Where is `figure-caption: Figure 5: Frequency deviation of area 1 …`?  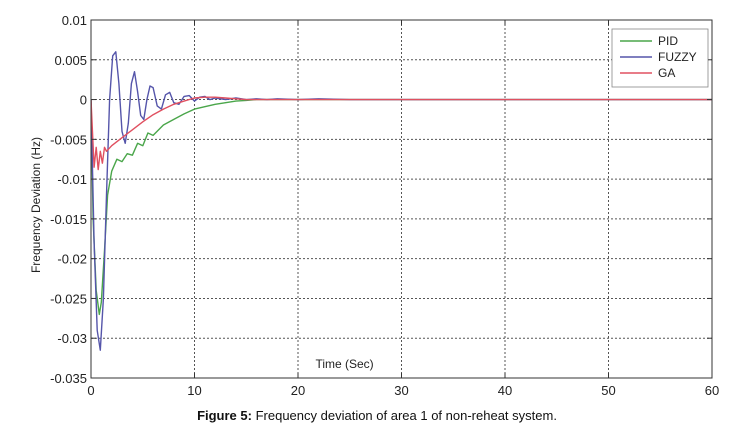 figure-caption: Figure 5: Frequency deviation of area 1 … is located at coordinates (377, 415).